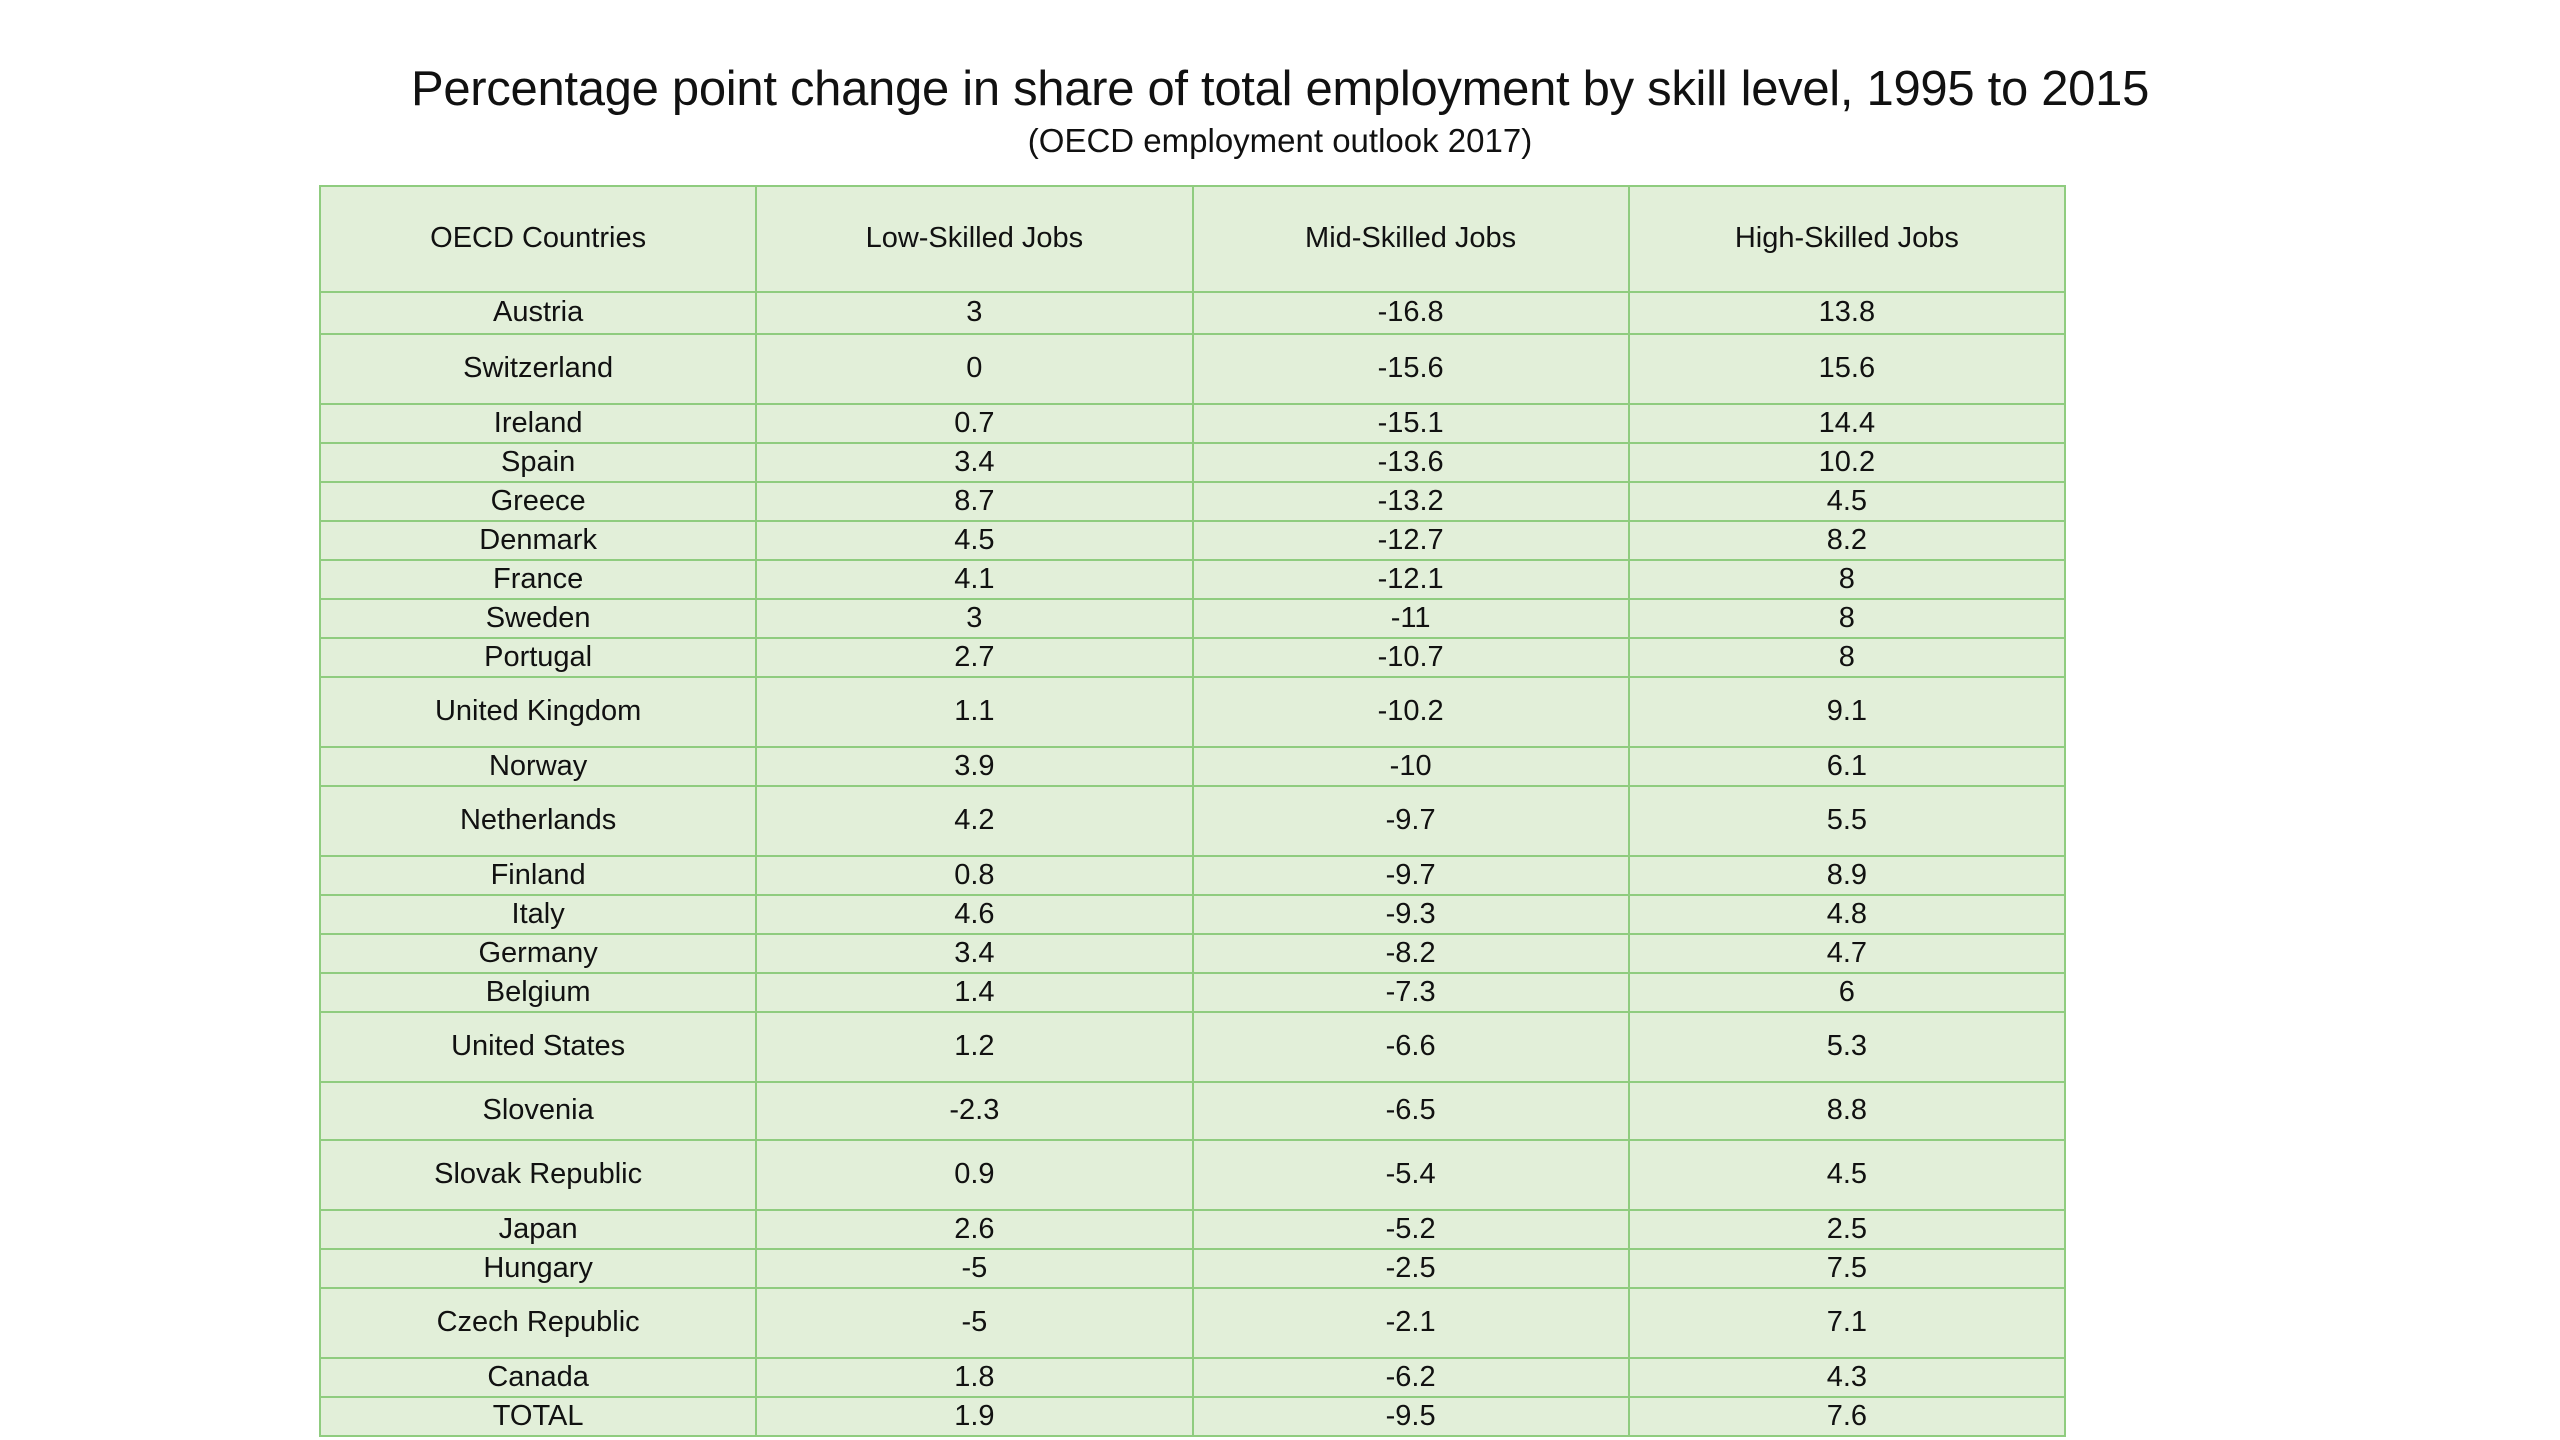 The height and width of the screenshot is (1440, 2560). What do you see at coordinates (1847, 1229) in the screenshot?
I see `high-skilled-cell: 2.5` at bounding box center [1847, 1229].